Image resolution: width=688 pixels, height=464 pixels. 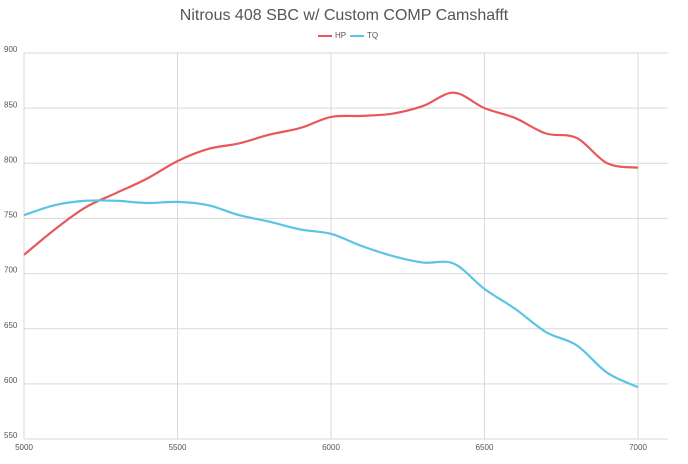 What do you see at coordinates (11, 104) in the screenshot?
I see `y-tick-label: 850` at bounding box center [11, 104].